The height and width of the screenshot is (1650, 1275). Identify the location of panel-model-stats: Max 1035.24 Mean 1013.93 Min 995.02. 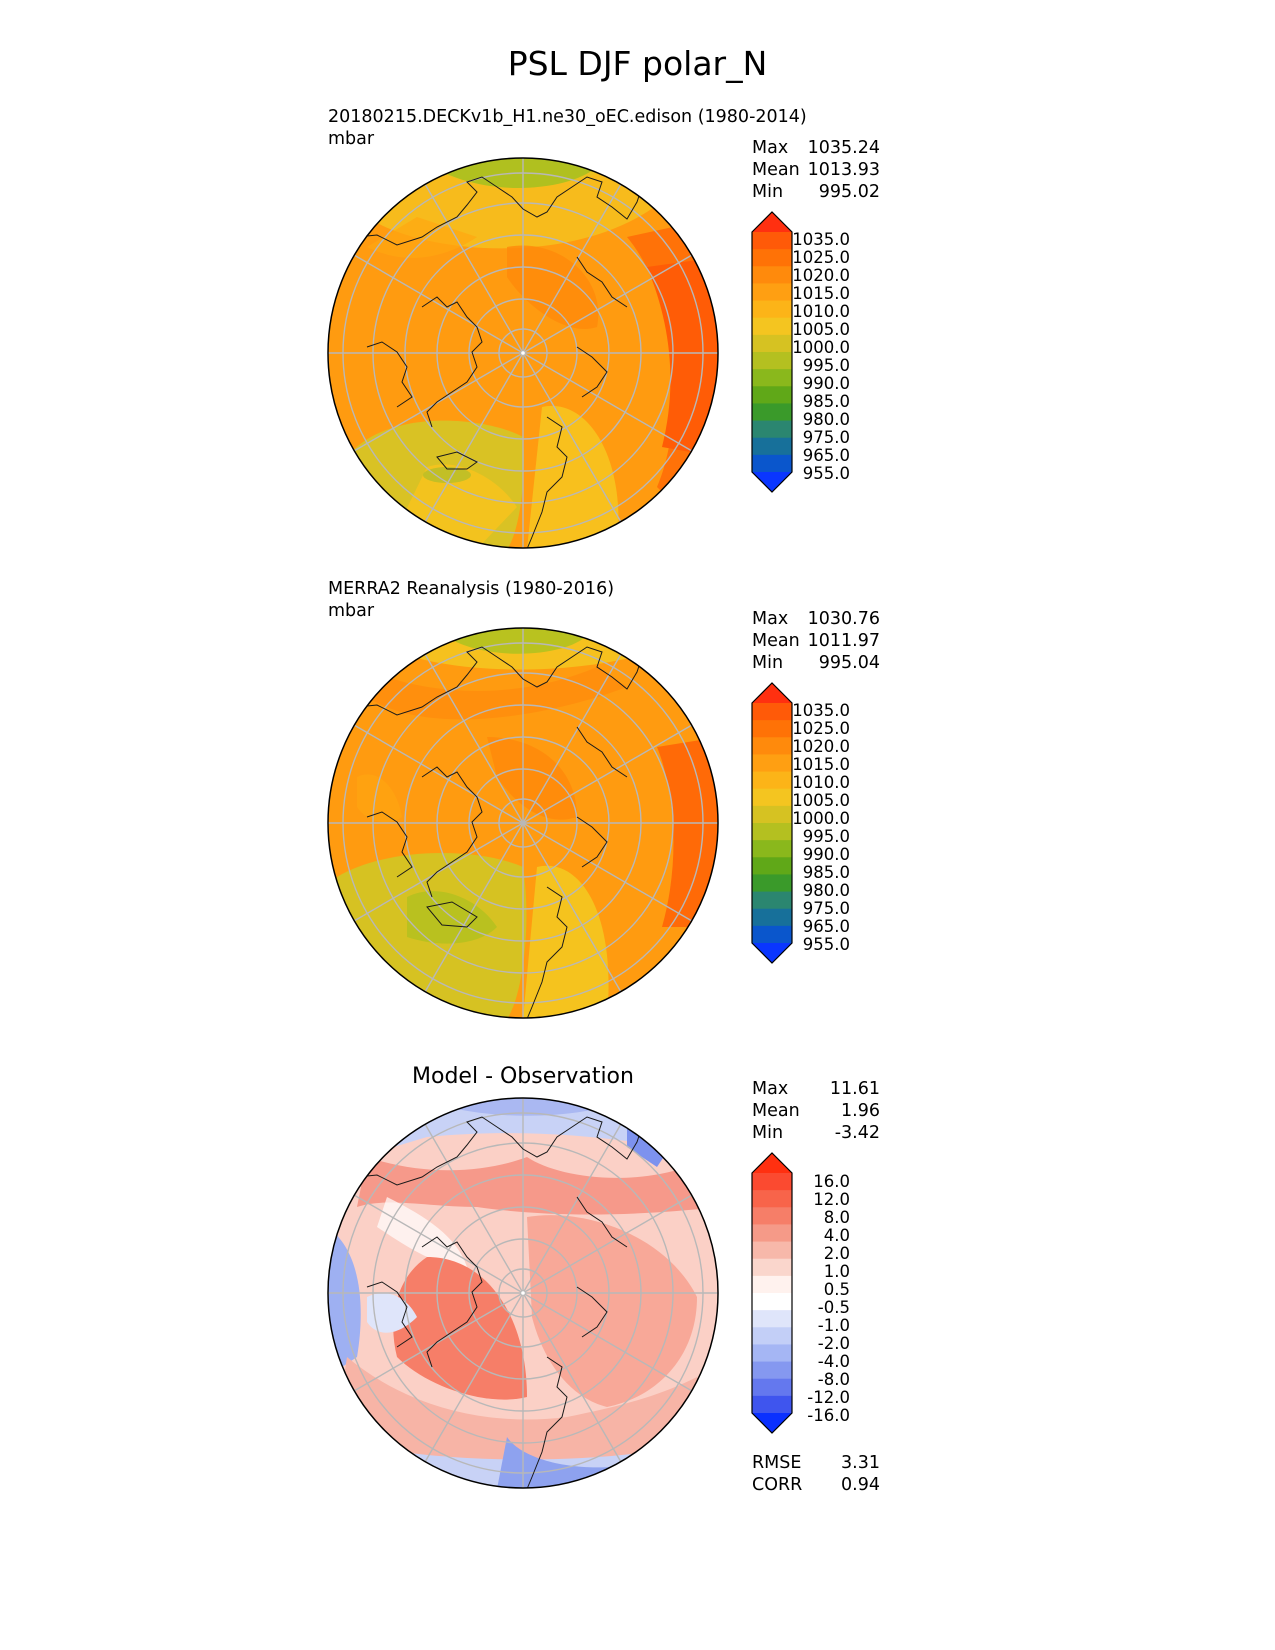
(816, 170).